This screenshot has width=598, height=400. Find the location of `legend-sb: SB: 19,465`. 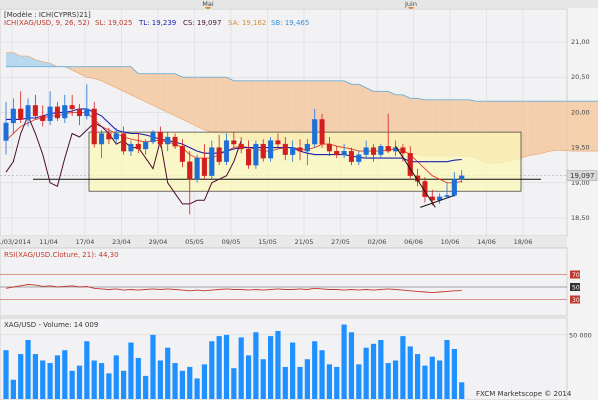

legend-sb: SB: 19,465 is located at coordinates (290, 23).